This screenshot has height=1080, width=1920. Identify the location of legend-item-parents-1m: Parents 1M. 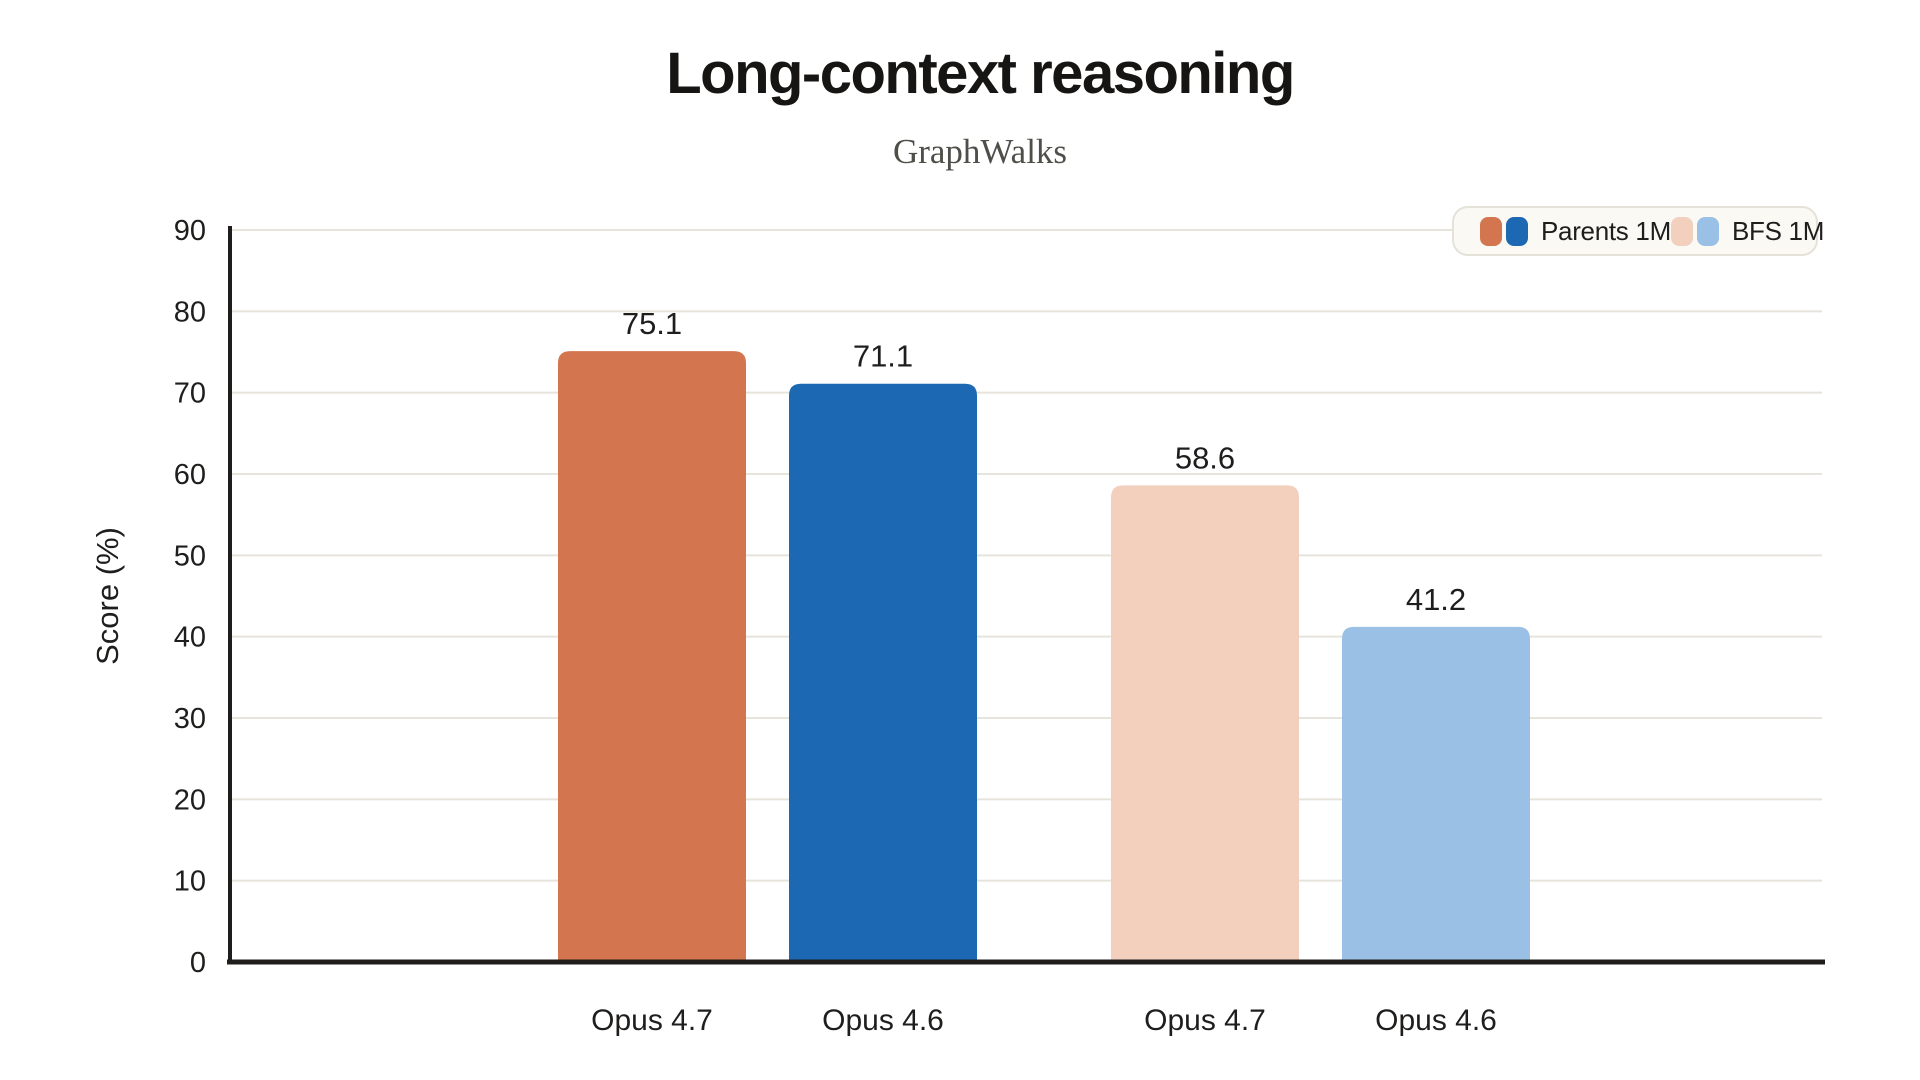
(1575, 231).